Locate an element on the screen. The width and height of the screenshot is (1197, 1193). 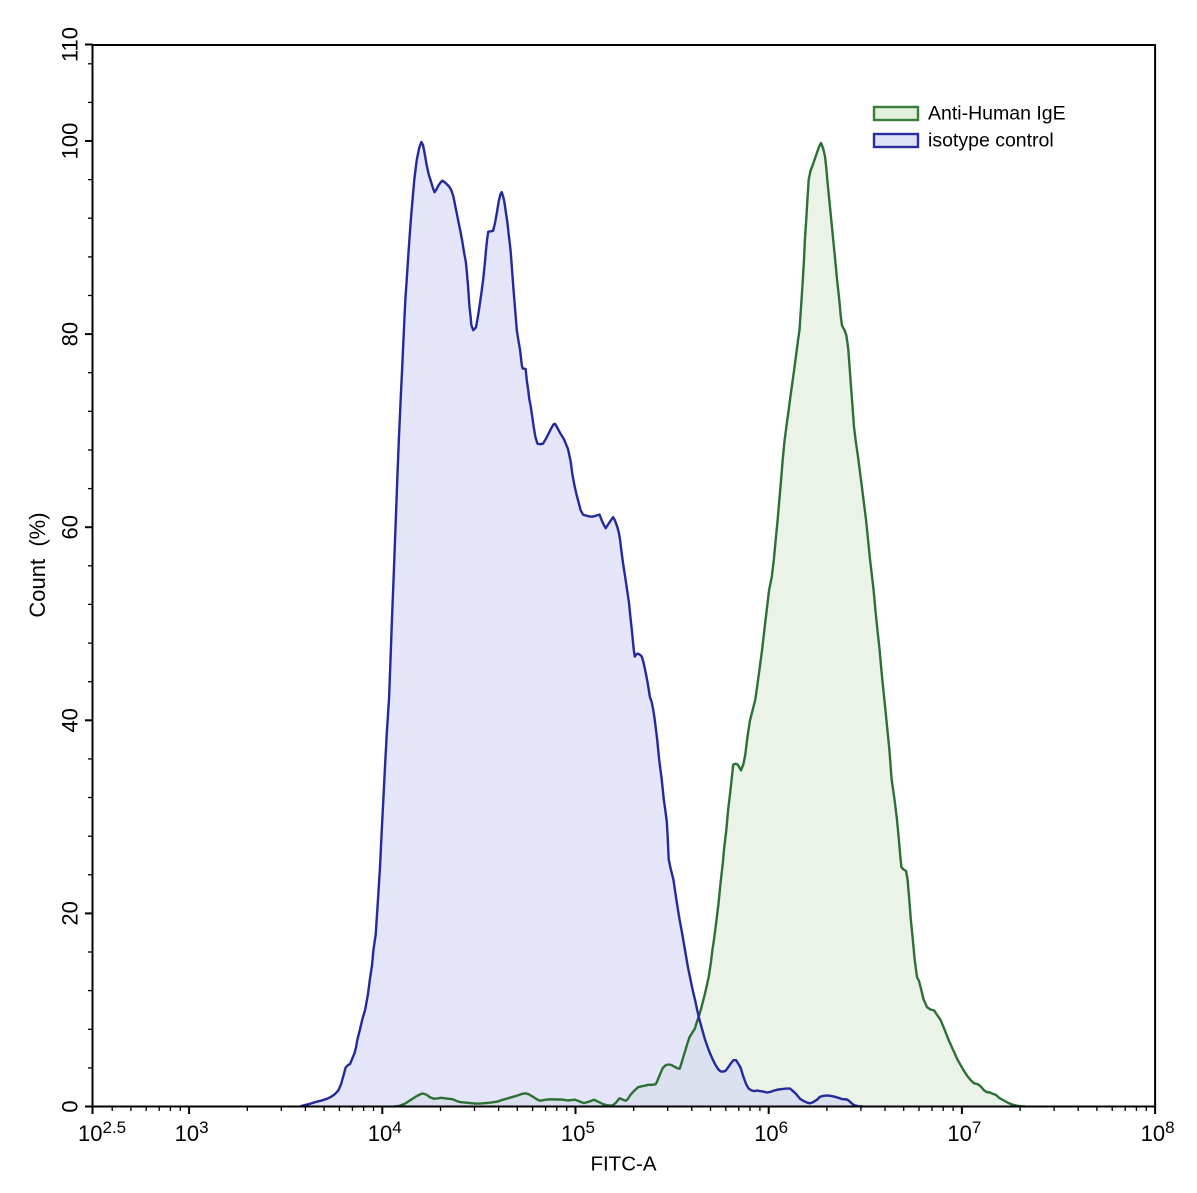
svg-text: 104 is located at coordinates (385, 1132).